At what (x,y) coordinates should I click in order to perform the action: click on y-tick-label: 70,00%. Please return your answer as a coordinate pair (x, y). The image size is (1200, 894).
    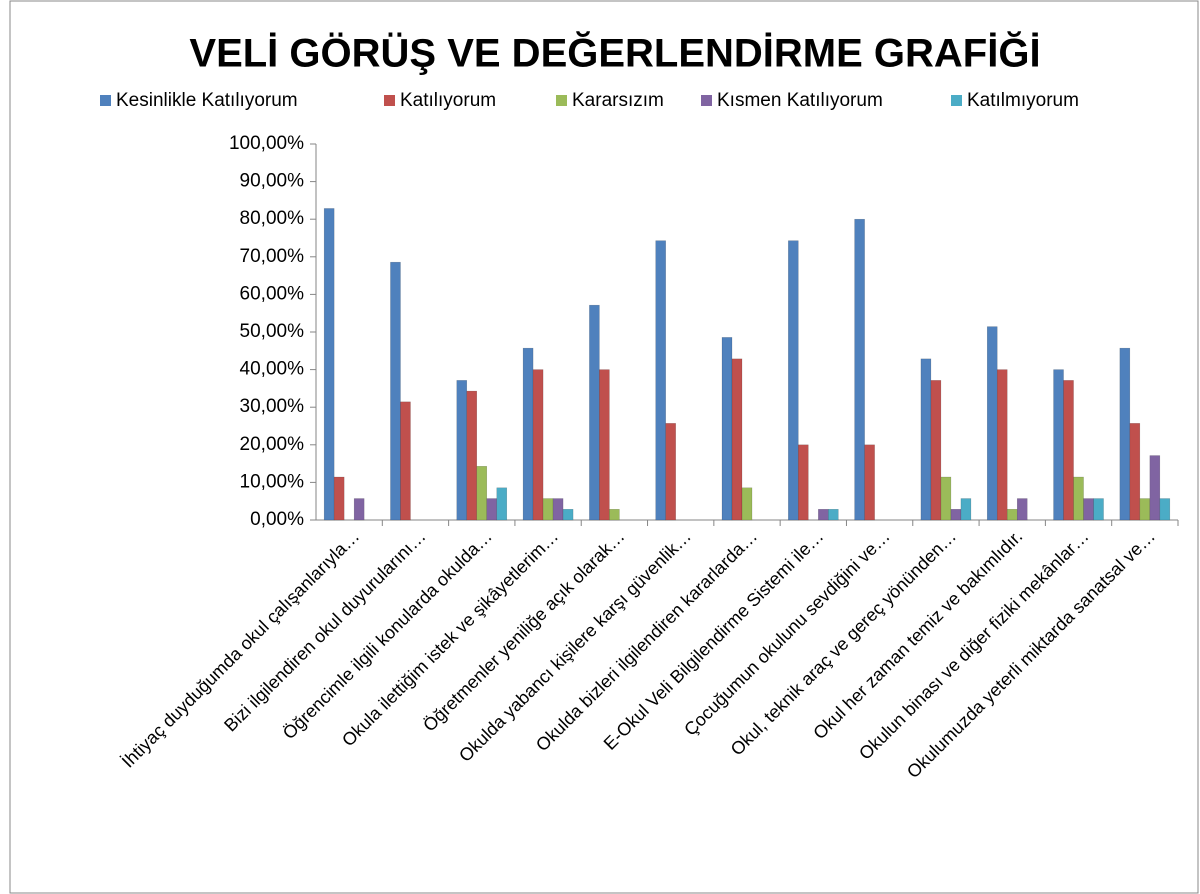
    Looking at the image, I should click on (272, 256).